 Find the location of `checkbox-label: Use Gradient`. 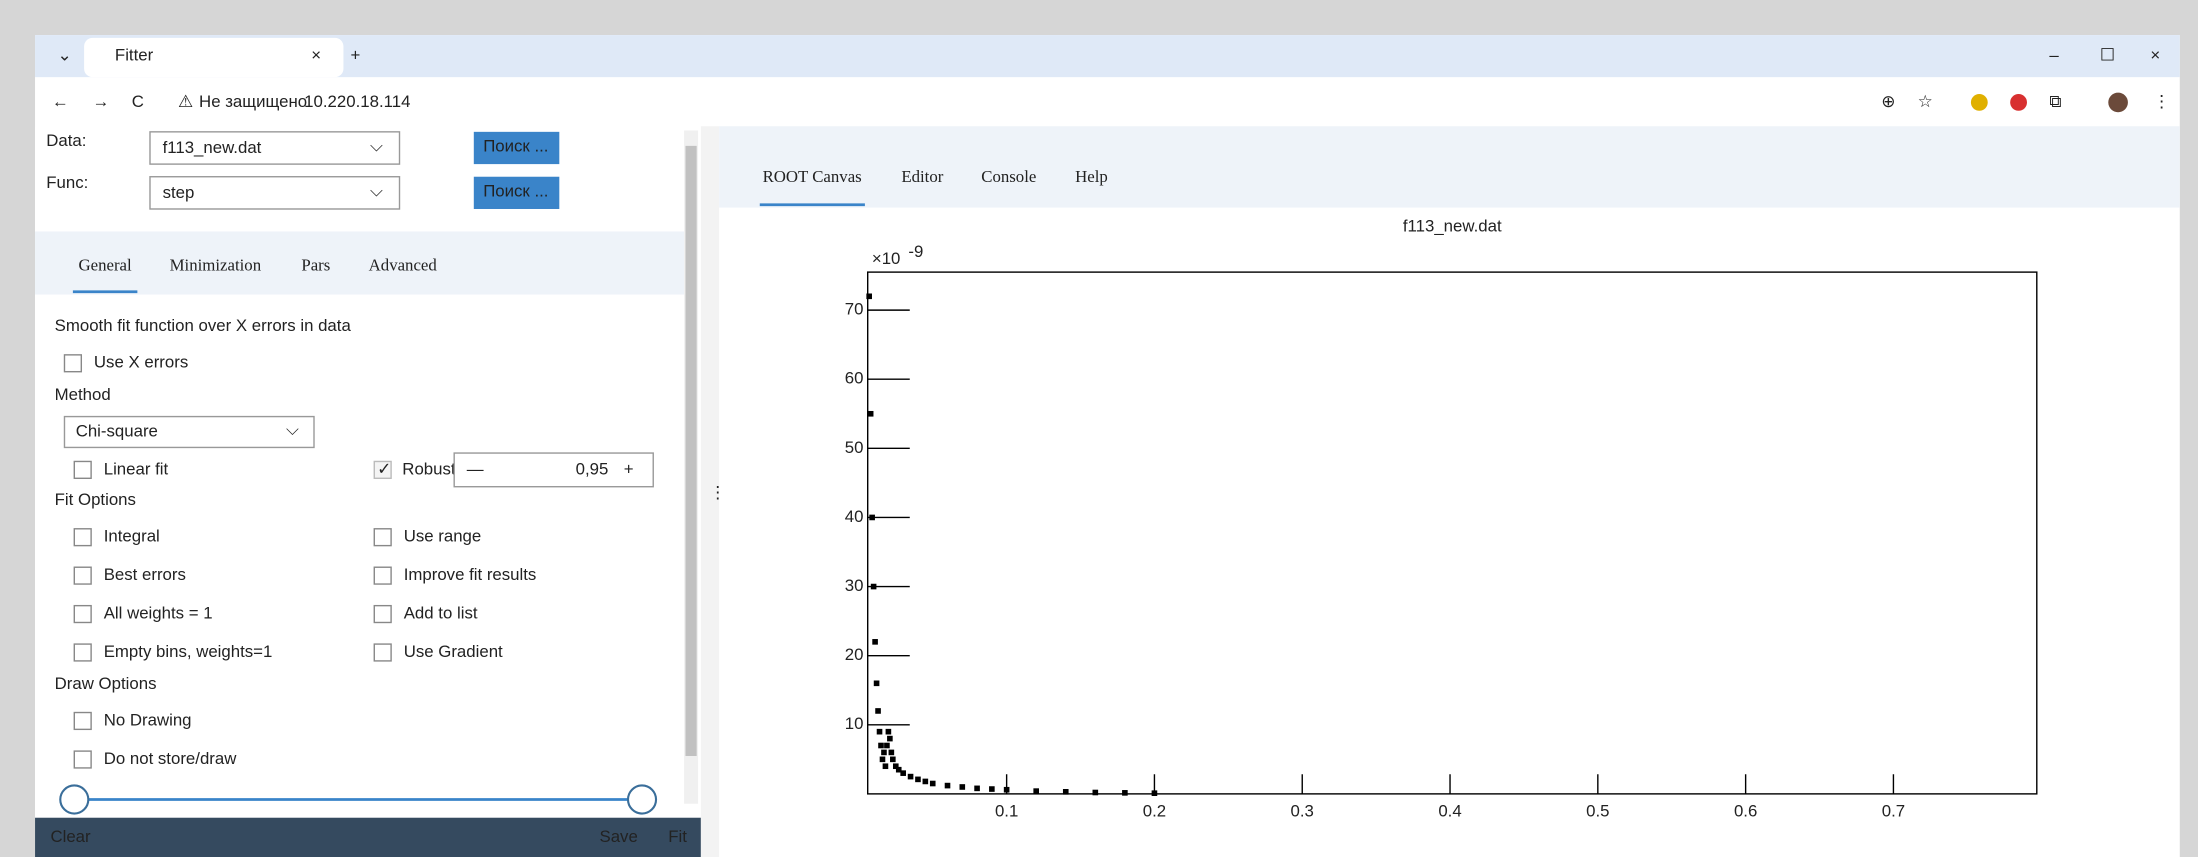

checkbox-label: Use Gradient is located at coordinates (453, 651).